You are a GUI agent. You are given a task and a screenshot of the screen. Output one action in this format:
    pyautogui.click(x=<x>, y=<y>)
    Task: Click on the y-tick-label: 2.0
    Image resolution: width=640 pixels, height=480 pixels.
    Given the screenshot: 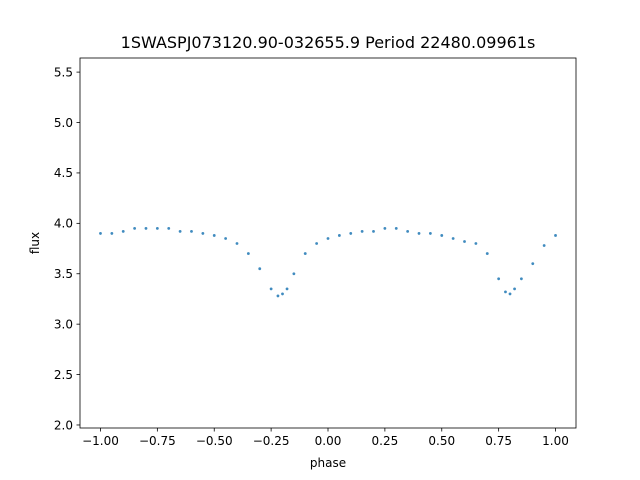 What is the action you would take?
    pyautogui.click(x=63, y=425)
    